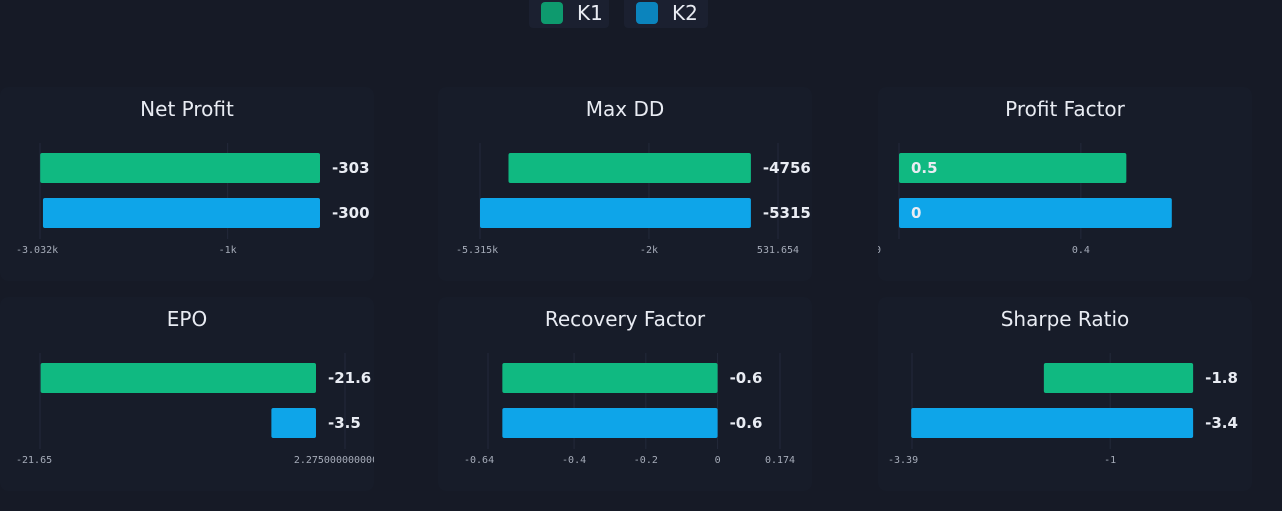 The height and width of the screenshot is (511, 1282). What do you see at coordinates (647, 13) in the screenshot?
I see `legend-swatch-k2` at bounding box center [647, 13].